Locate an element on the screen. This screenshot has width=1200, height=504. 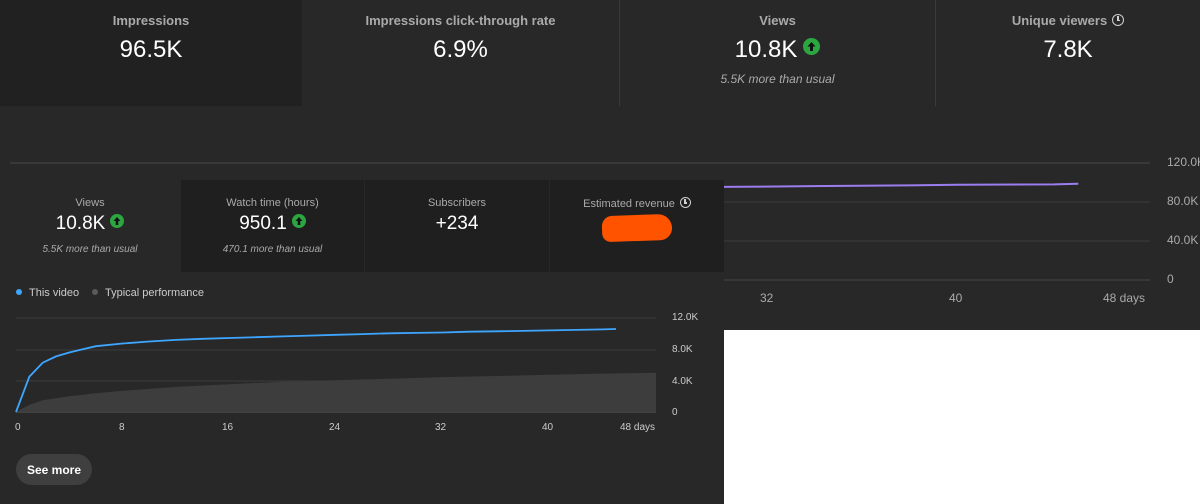
legend-label: This video is located at coordinates (54, 293).